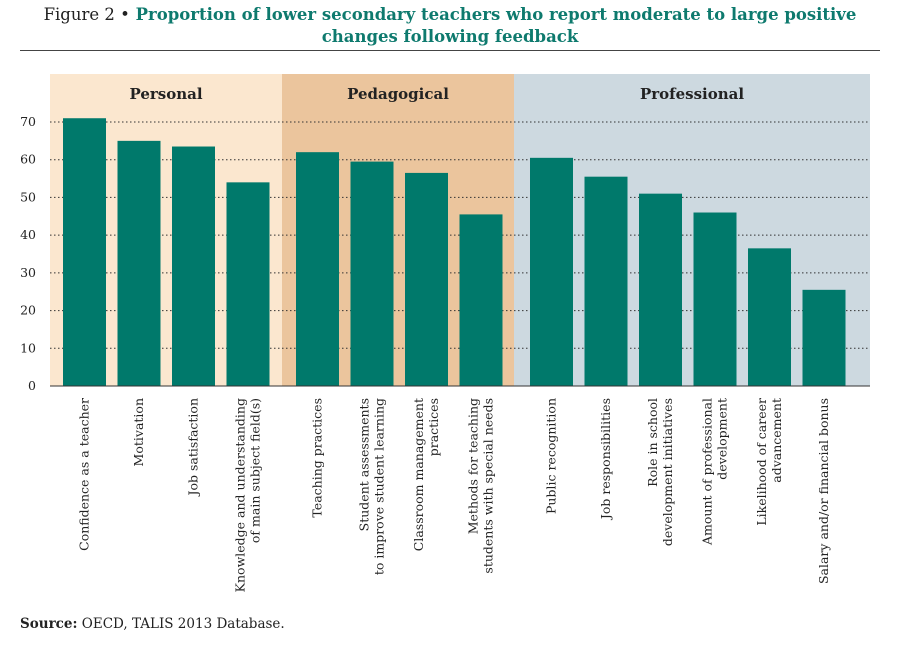 Image resolution: width=900 pixels, height=652 pixels. I want to click on y-tick-label: 70, so click(28, 121).